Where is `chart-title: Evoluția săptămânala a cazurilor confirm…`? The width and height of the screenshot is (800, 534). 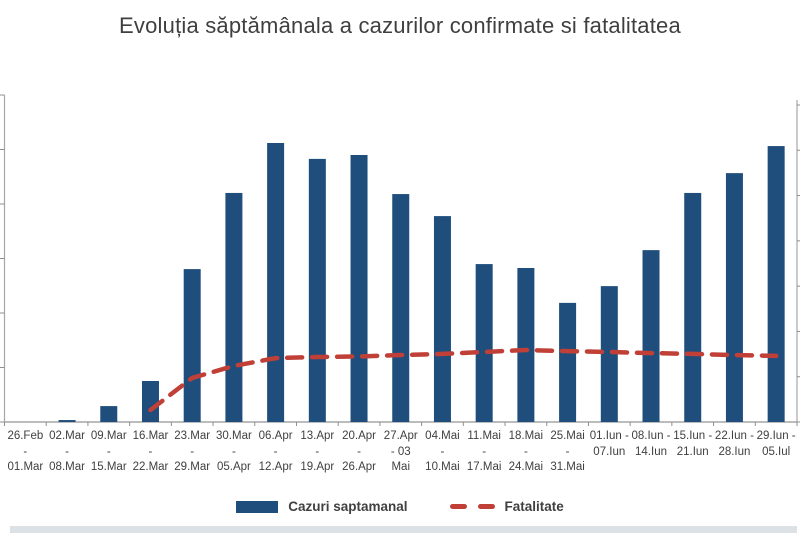 chart-title: Evoluția săptămânala a cazurilor confirm… is located at coordinates (400, 25).